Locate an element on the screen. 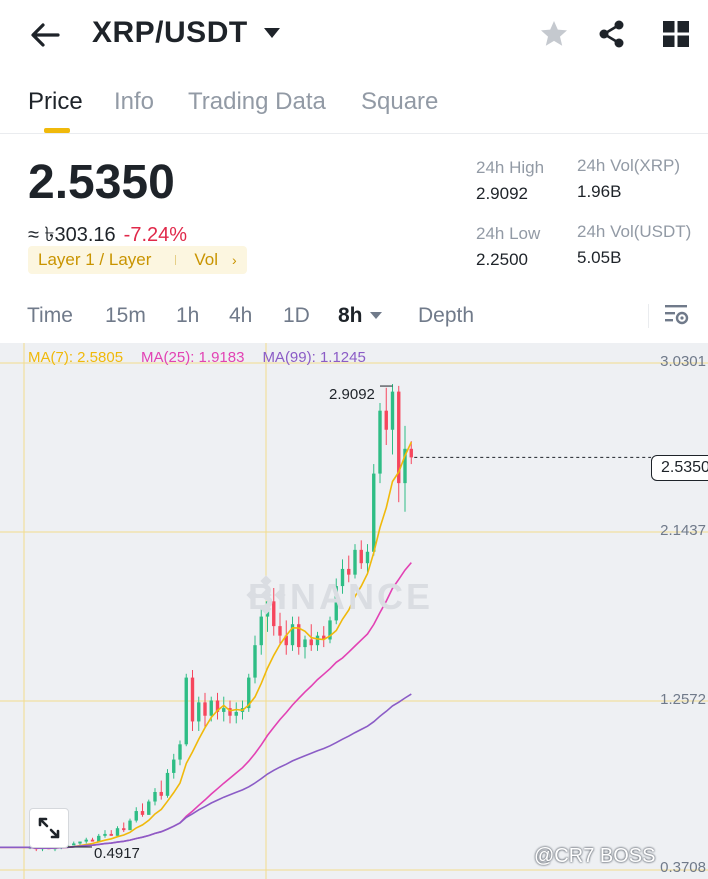  ma25-value: MA(25): 1.9183 is located at coordinates (193, 357).